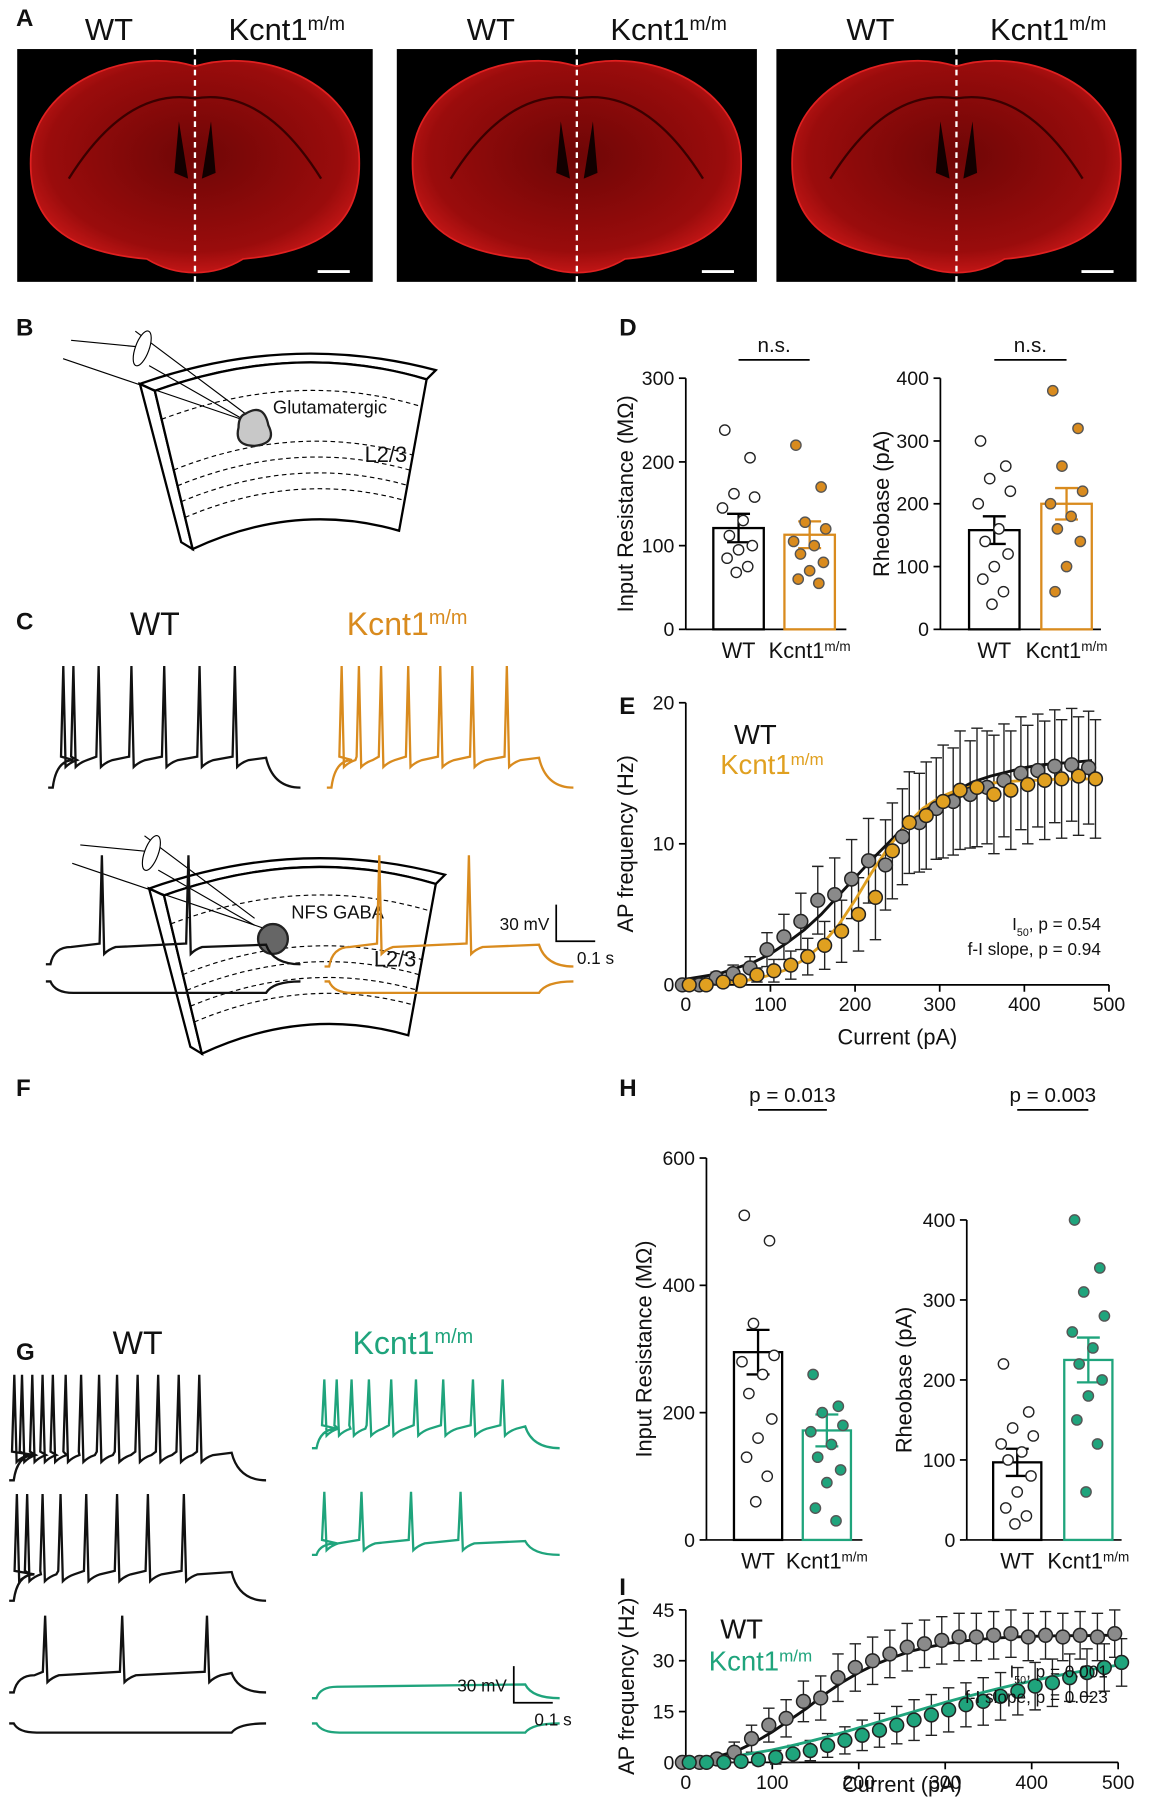 The height and width of the screenshot is (1800, 1156). What do you see at coordinates (664, 1662) in the screenshot?
I see `y-tick-label: 30` at bounding box center [664, 1662].